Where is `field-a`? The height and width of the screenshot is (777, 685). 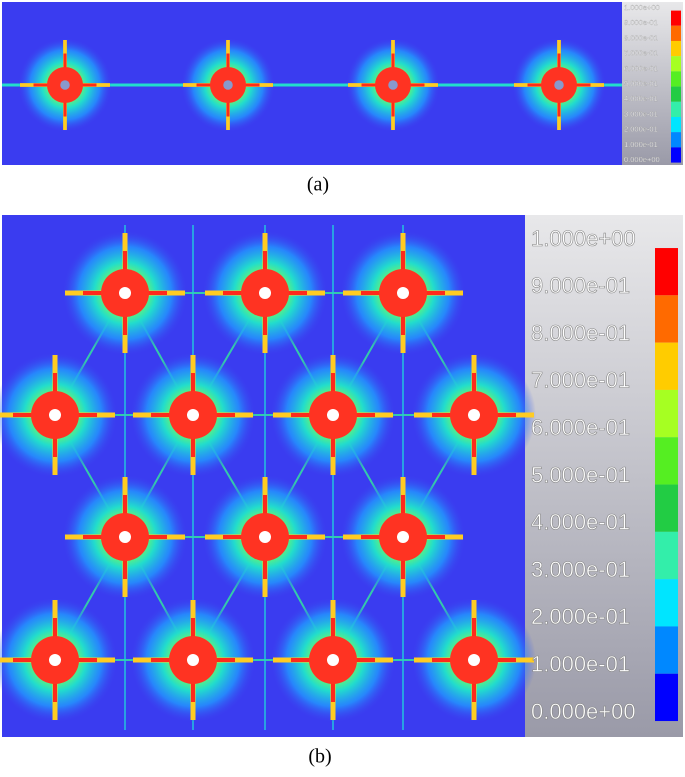 field-a is located at coordinates (312, 85).